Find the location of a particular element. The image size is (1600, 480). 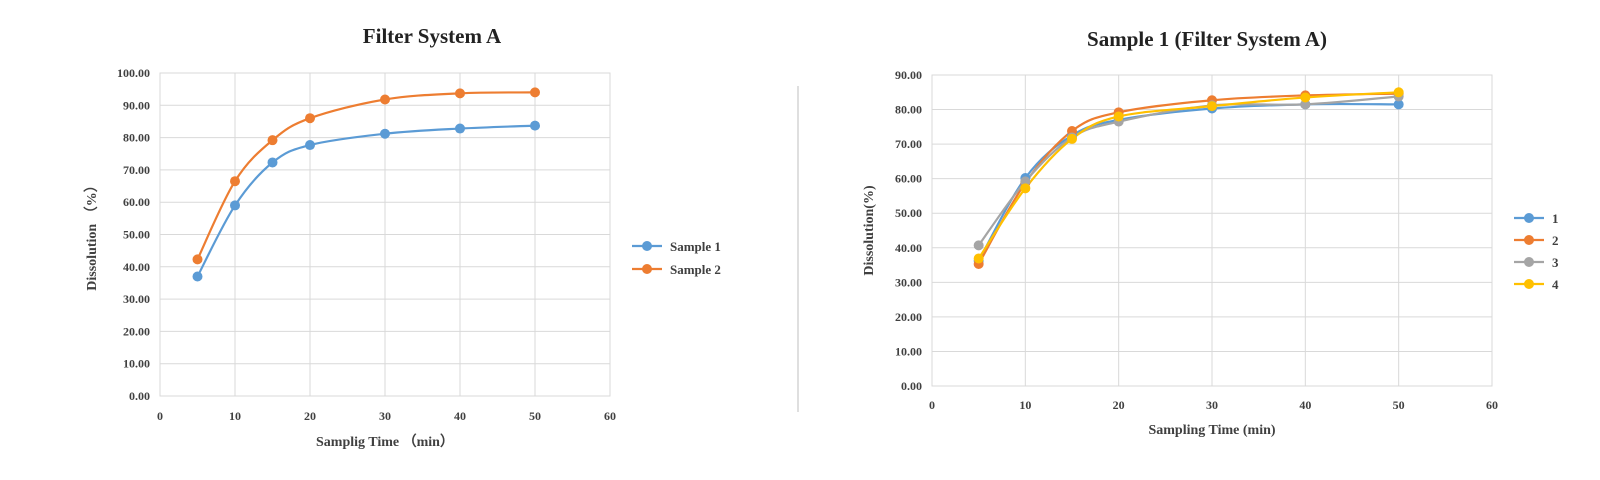

legend-entry: Sample 1 is located at coordinates (676, 246).